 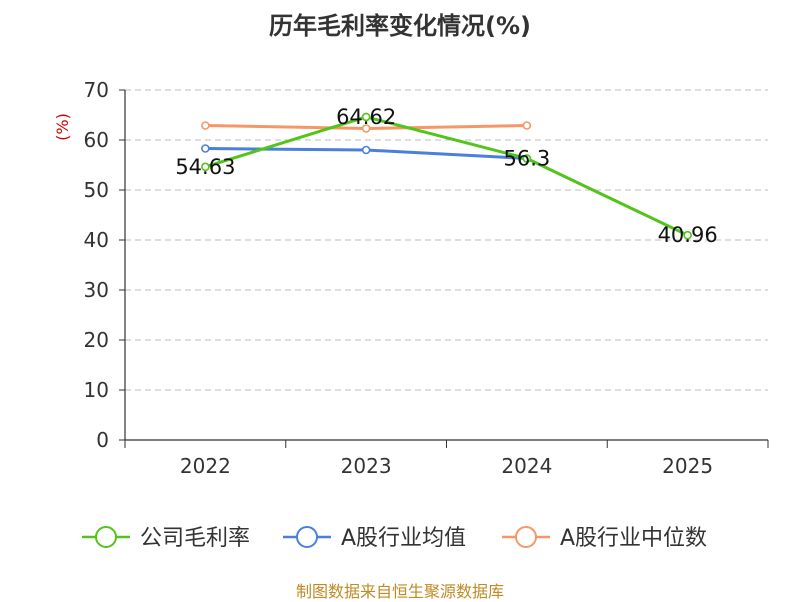 What do you see at coordinates (96, 190) in the screenshot?
I see `y-tick-label: 50` at bounding box center [96, 190].